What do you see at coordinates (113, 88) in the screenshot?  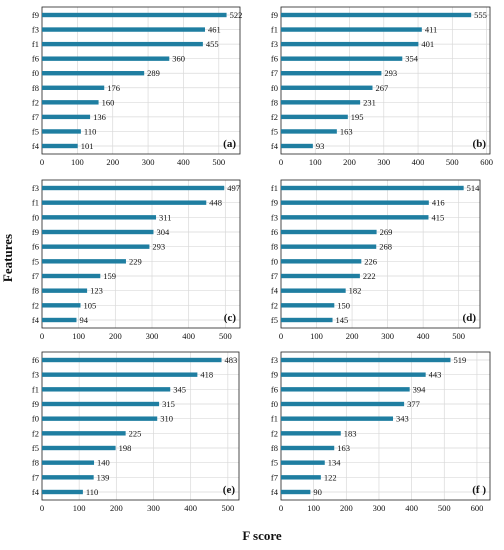 I see `bar-value-label: 176` at bounding box center [113, 88].